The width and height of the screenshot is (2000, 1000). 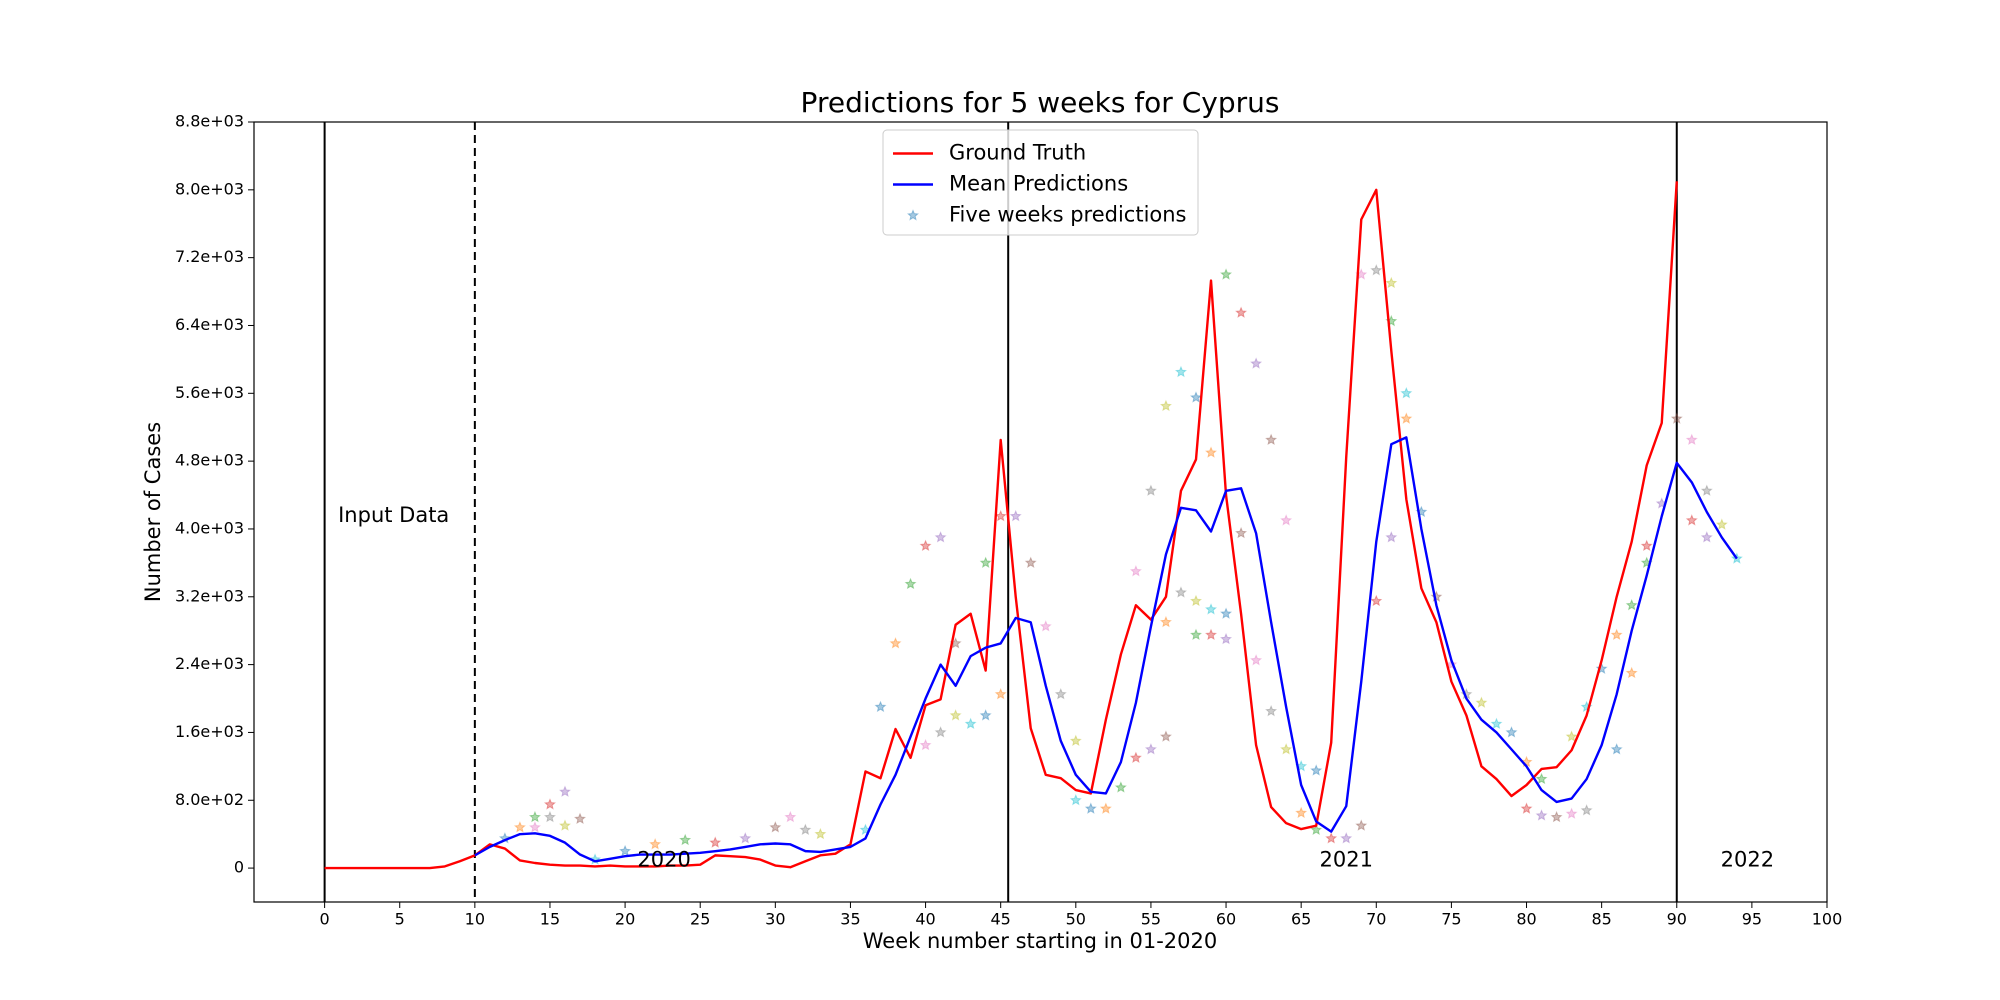 What do you see at coordinates (1346, 859) in the screenshot?
I see `annotation: 2021` at bounding box center [1346, 859].